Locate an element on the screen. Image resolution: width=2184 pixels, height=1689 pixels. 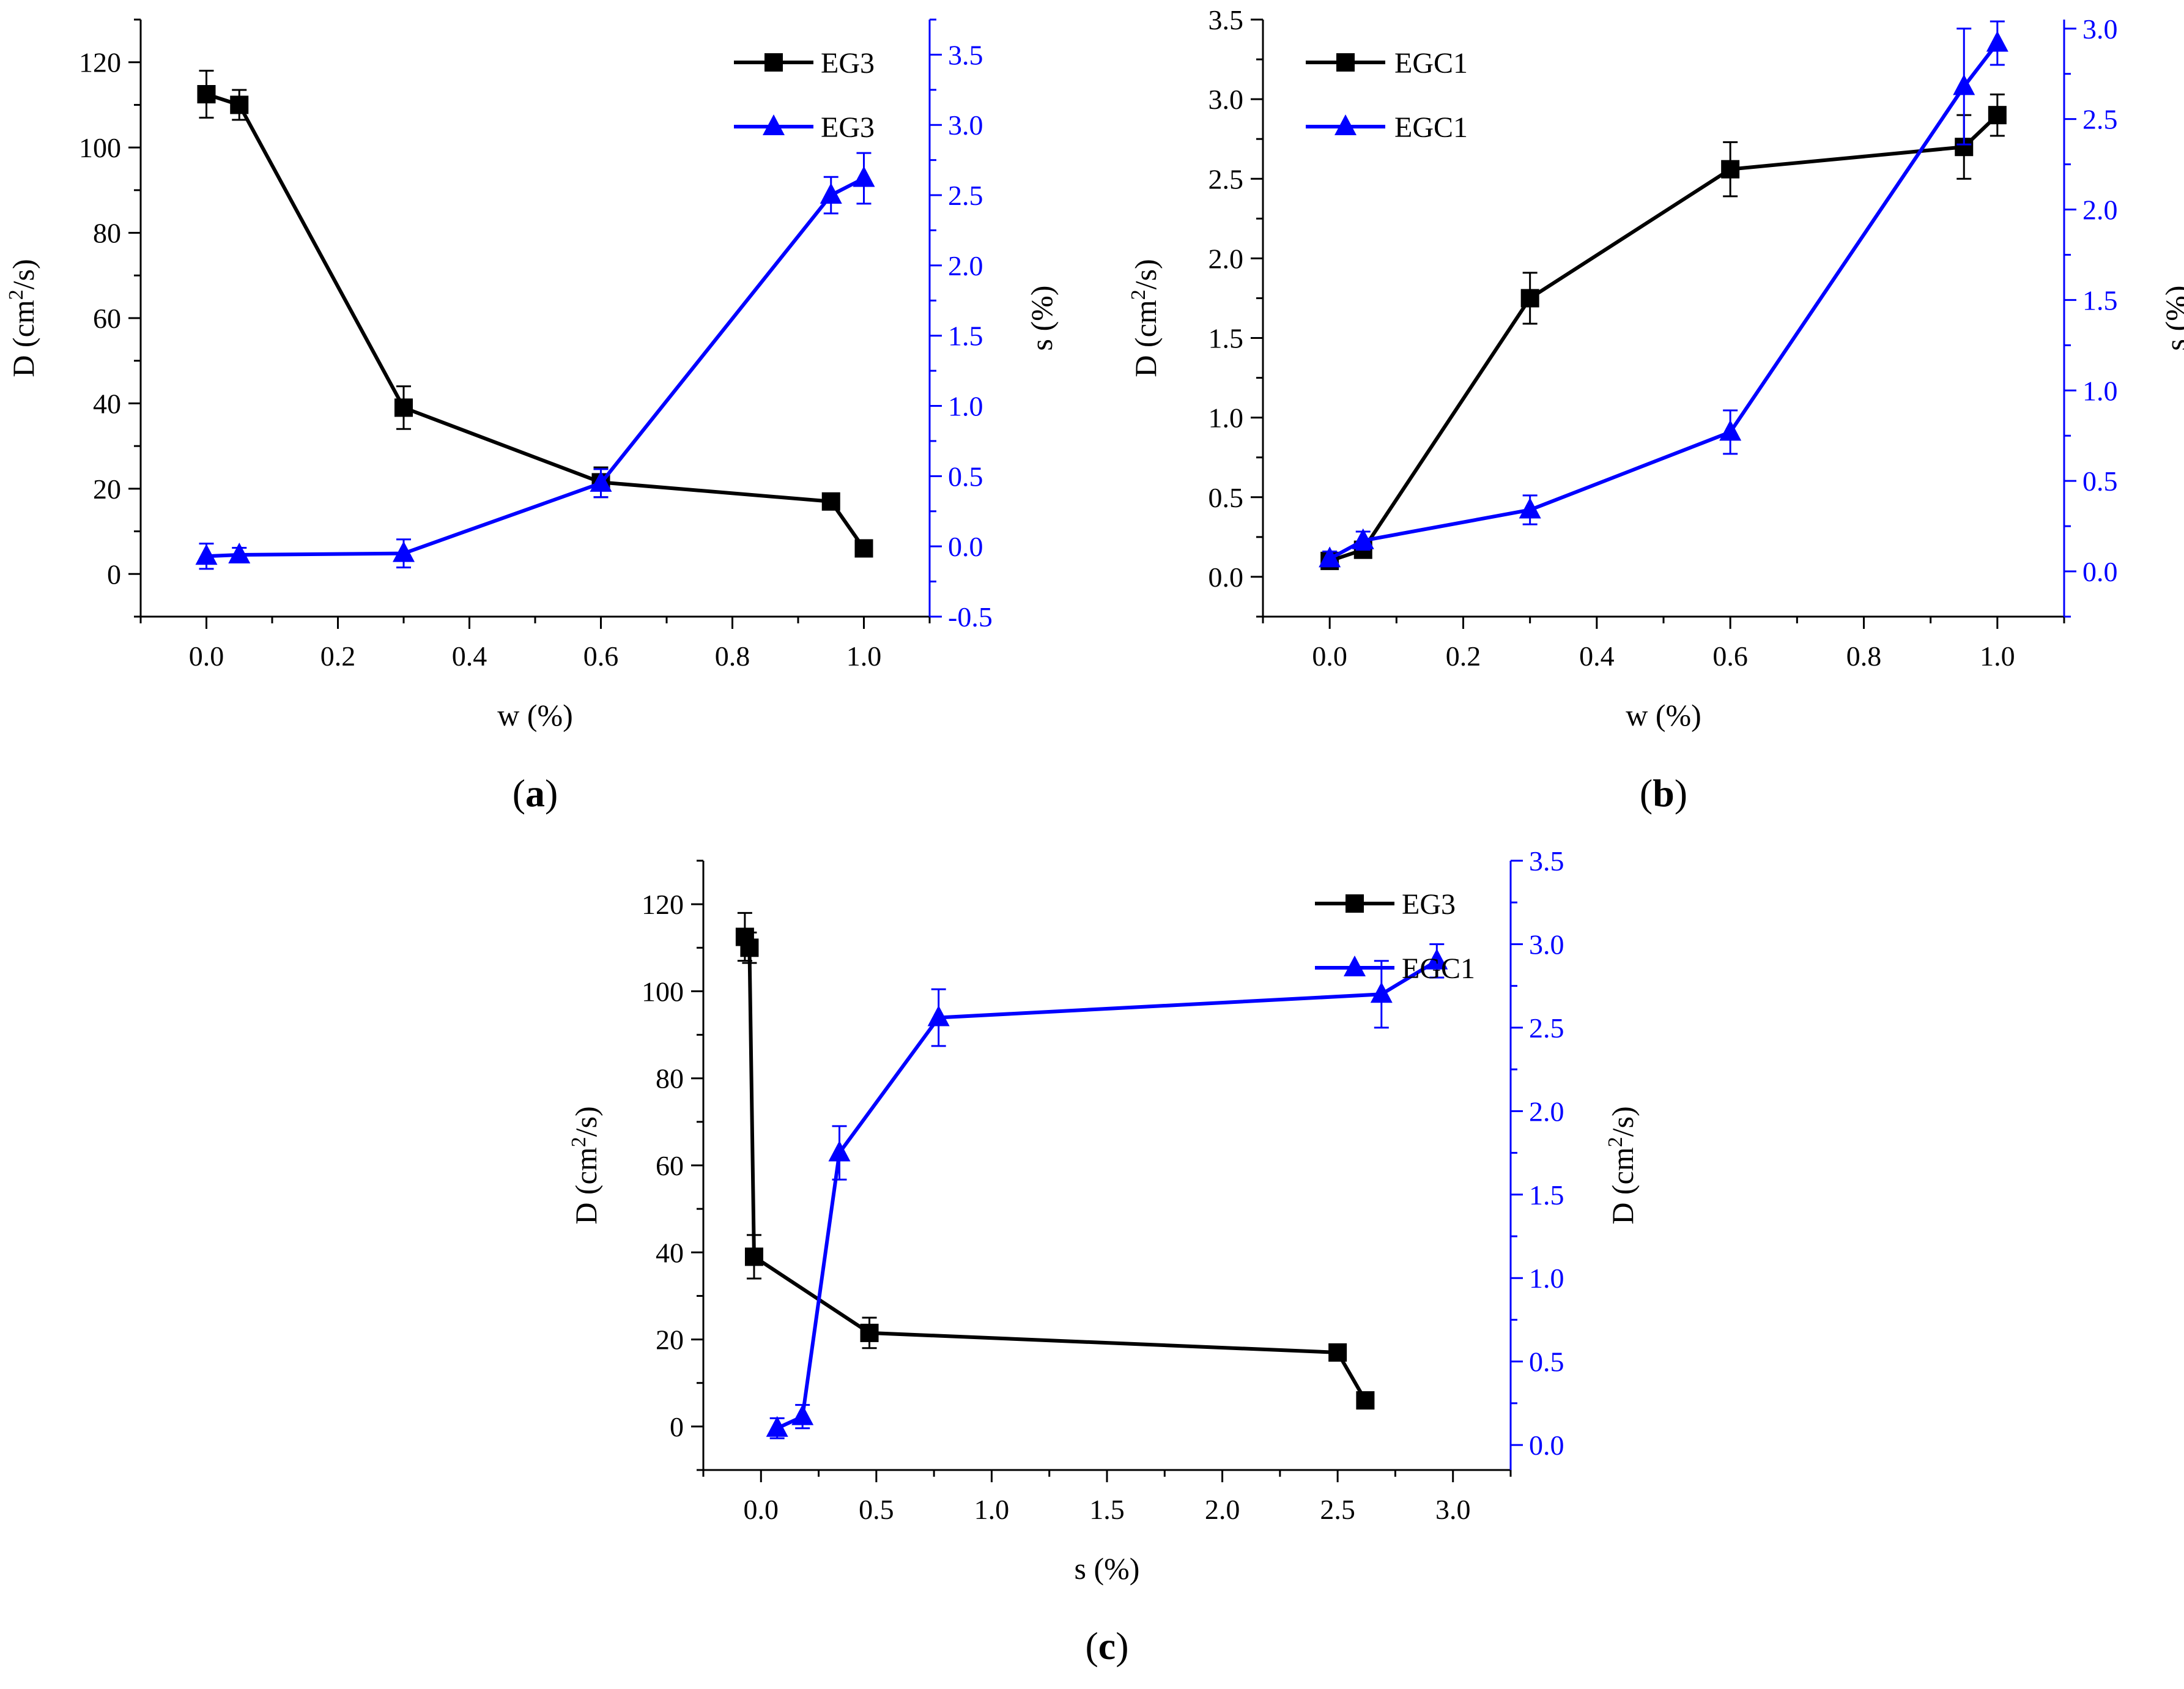
x-tick-label: 0.6 is located at coordinates (1730, 656).